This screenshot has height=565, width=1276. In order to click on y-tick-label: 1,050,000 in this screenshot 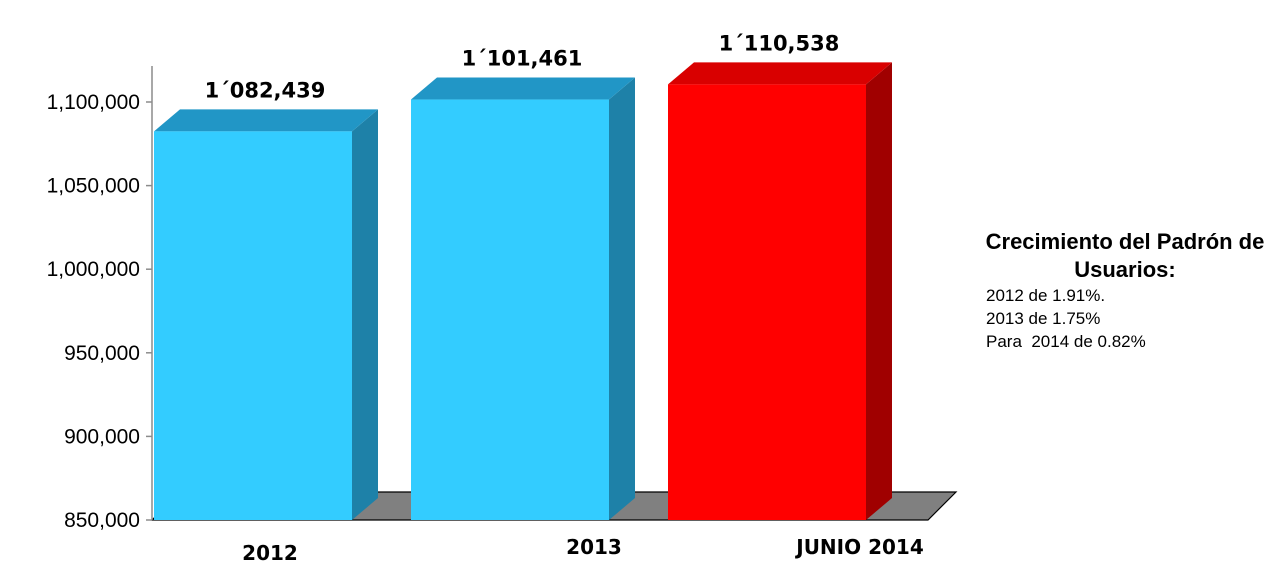, I will do `click(93, 186)`.